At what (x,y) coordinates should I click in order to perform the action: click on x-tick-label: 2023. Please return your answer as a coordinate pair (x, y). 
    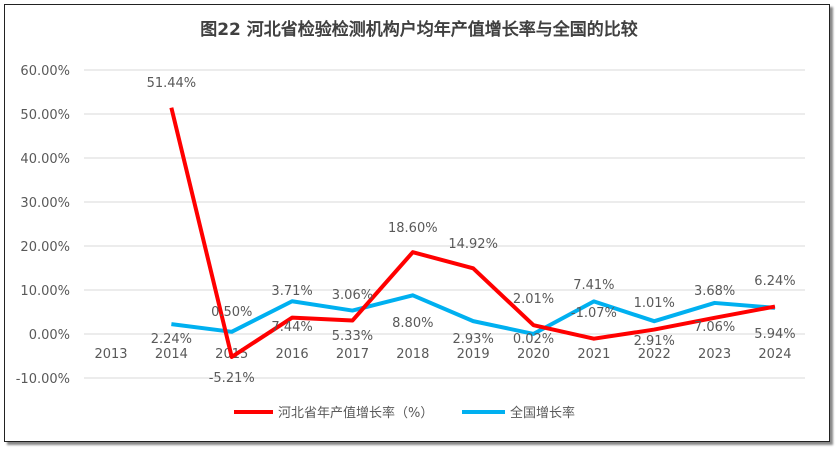
    Looking at the image, I should click on (714, 354).